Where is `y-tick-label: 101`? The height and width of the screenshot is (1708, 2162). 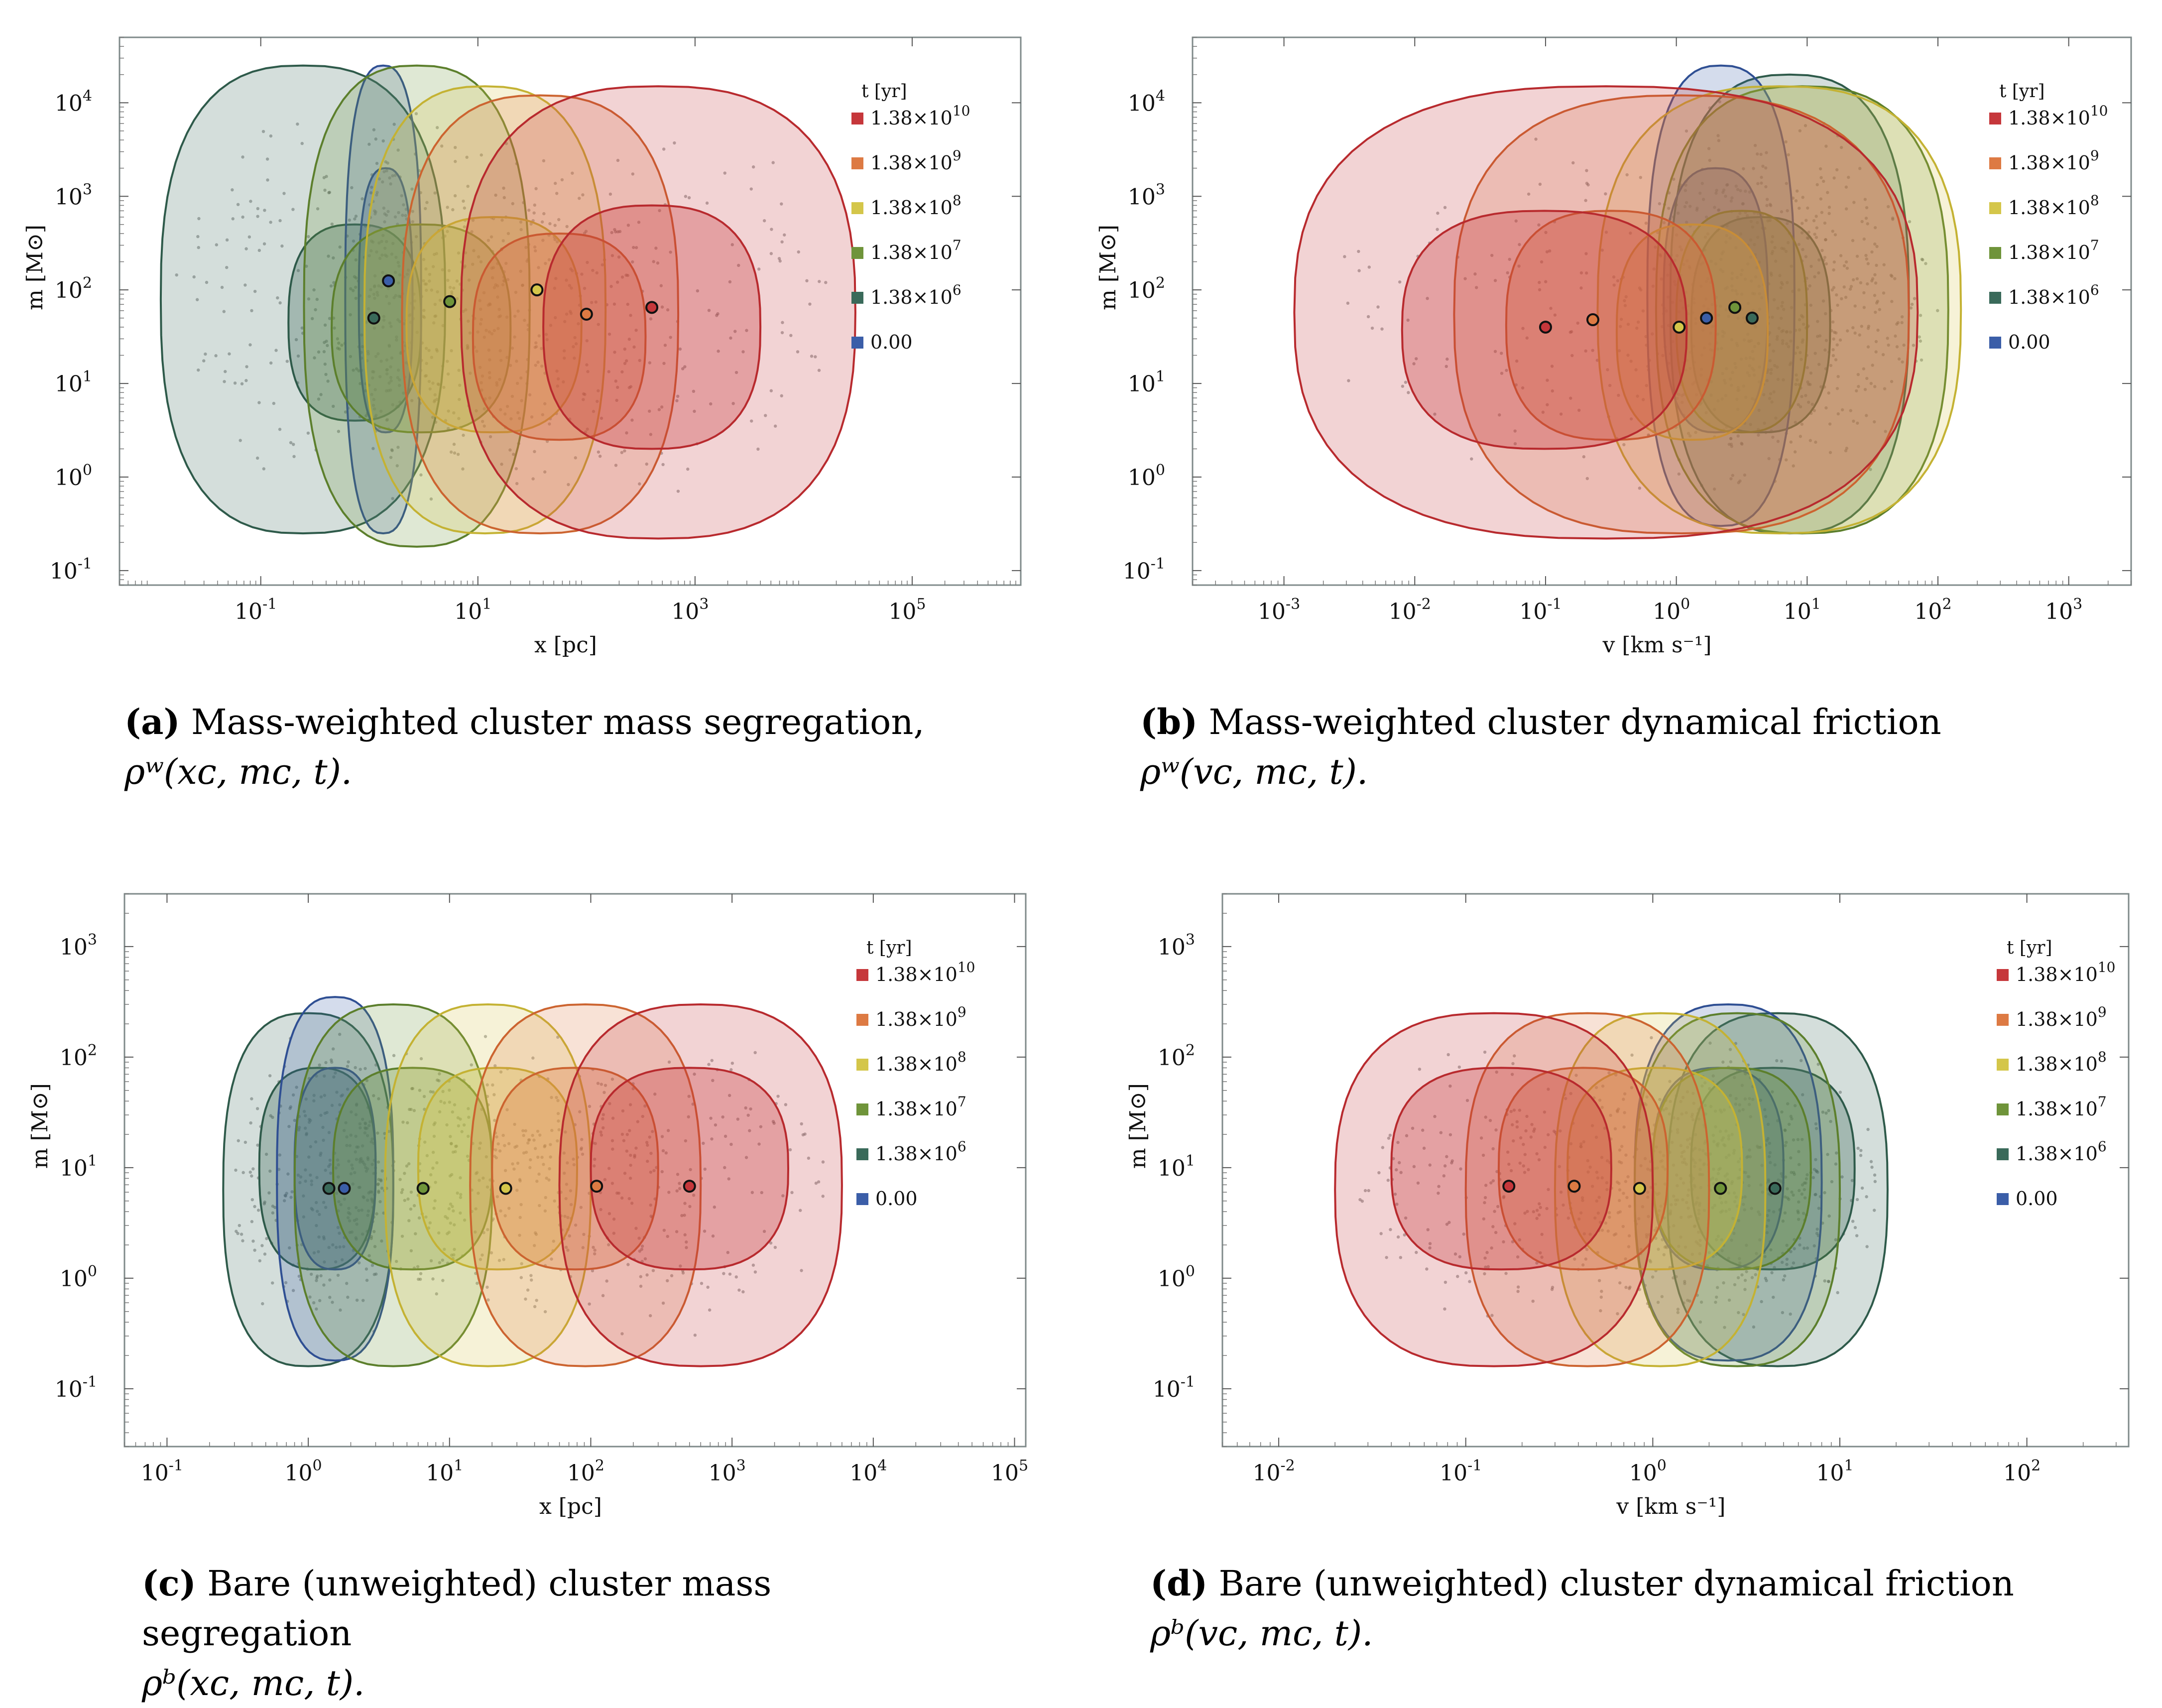 y-tick-label: 101 is located at coordinates (78, 1166).